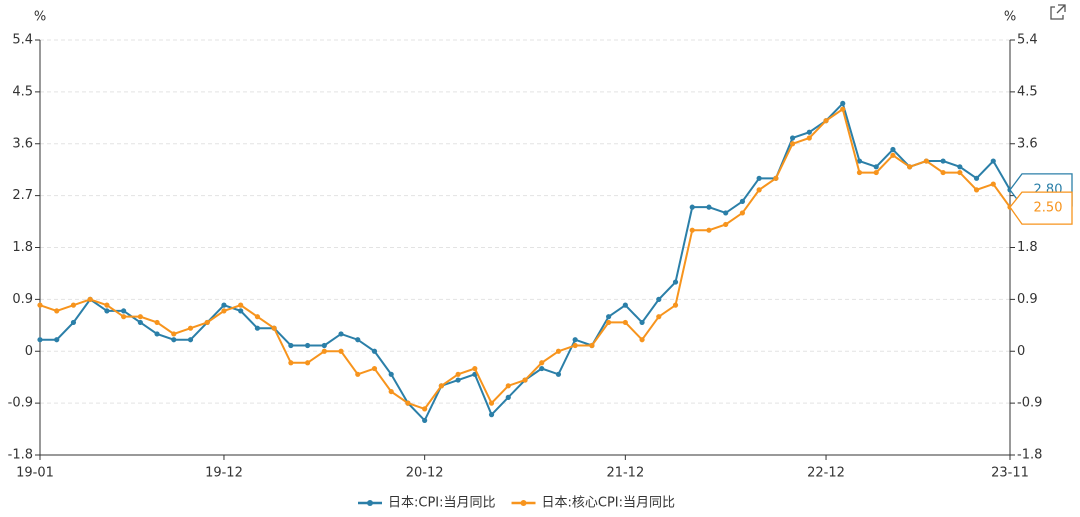  Describe the element at coordinates (1027, 143) in the screenshot. I see `y2-tick-label: 3.6` at that location.